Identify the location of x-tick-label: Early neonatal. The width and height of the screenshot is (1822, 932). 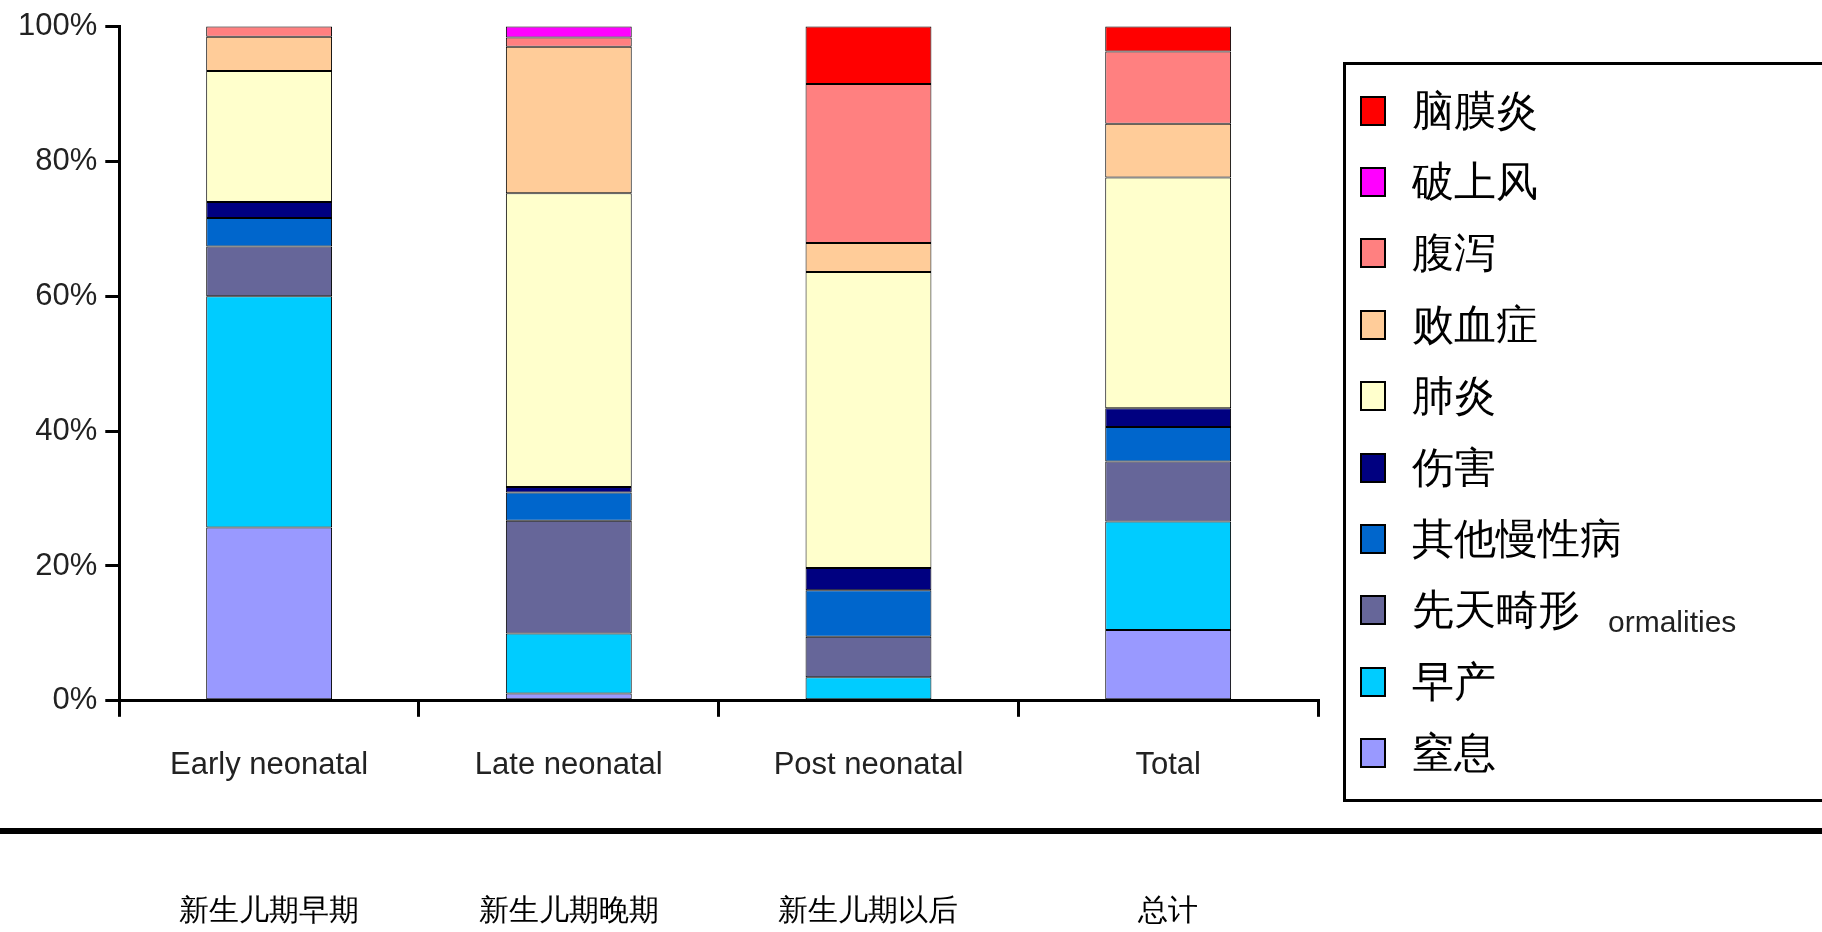
(269, 763).